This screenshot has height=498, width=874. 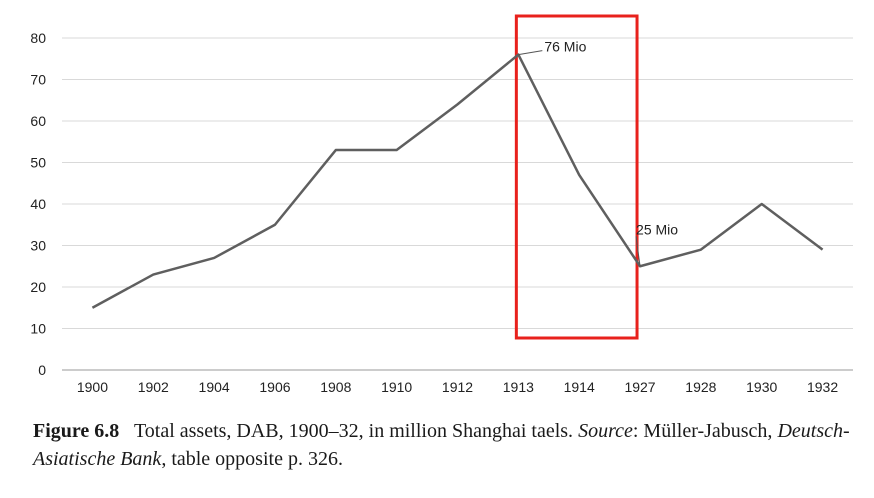 What do you see at coordinates (38, 163) in the screenshot?
I see `y-tick-label: 50` at bounding box center [38, 163].